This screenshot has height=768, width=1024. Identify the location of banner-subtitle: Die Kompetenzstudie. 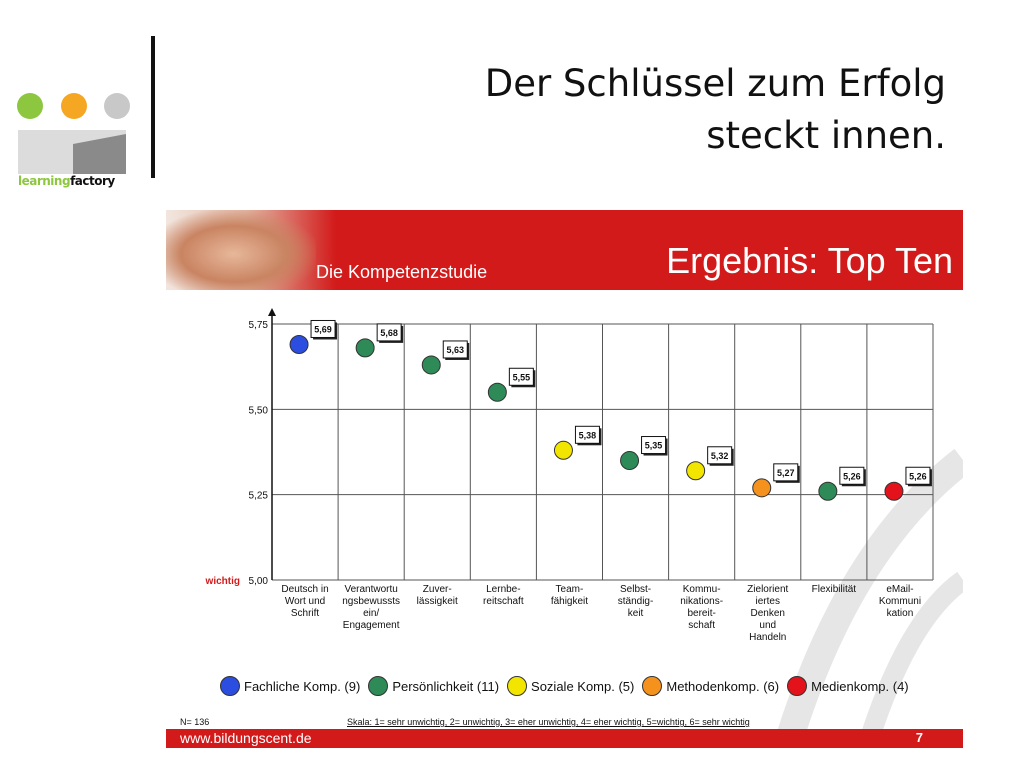
(402, 272).